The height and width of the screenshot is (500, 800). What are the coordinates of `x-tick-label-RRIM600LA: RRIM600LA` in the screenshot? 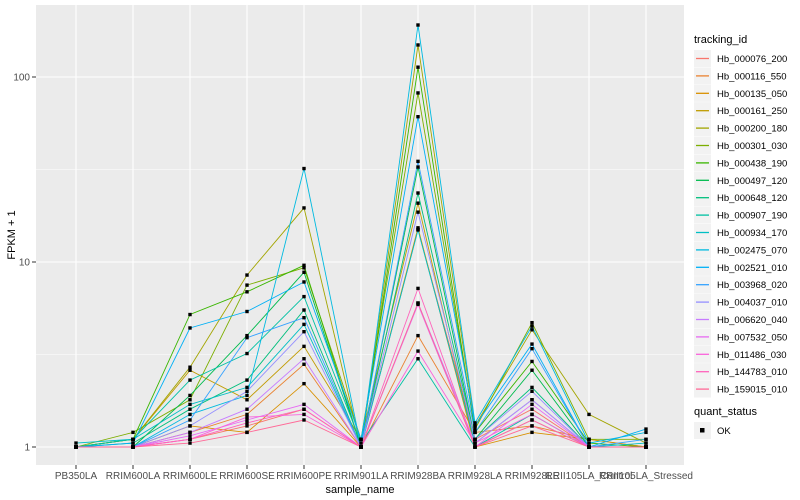 It's located at (133, 476).